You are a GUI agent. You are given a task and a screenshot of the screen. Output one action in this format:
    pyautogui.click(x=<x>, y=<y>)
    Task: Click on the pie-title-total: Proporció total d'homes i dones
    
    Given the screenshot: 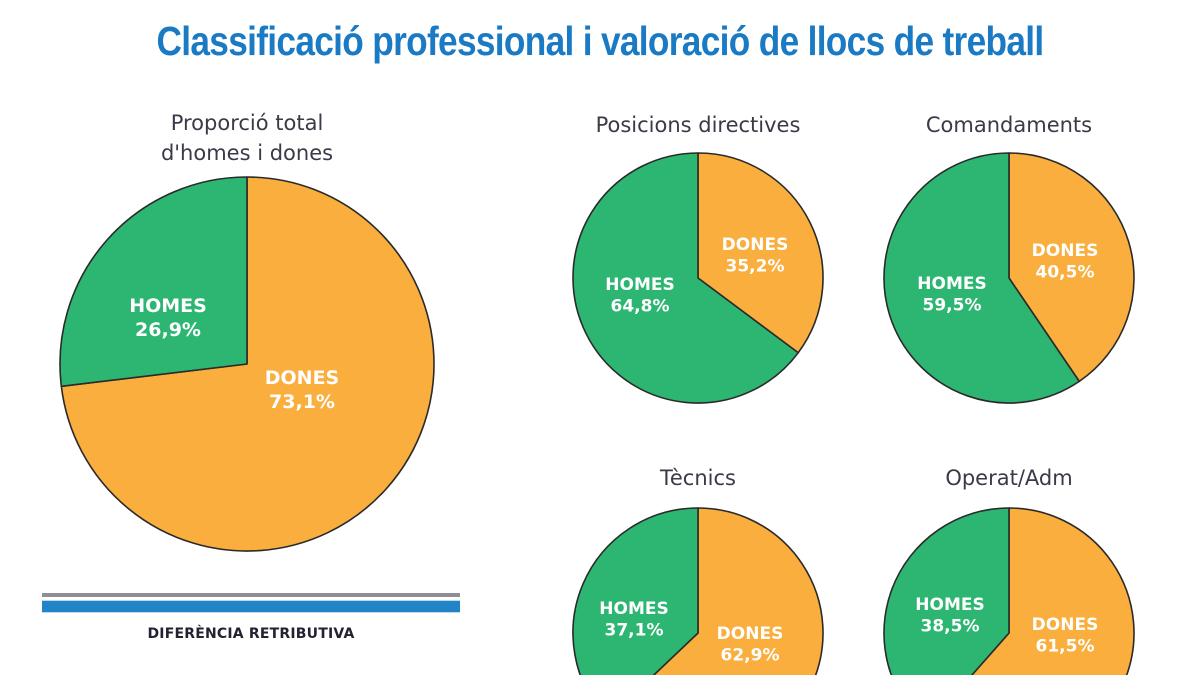 What is the action you would take?
    pyautogui.click(x=247, y=138)
    